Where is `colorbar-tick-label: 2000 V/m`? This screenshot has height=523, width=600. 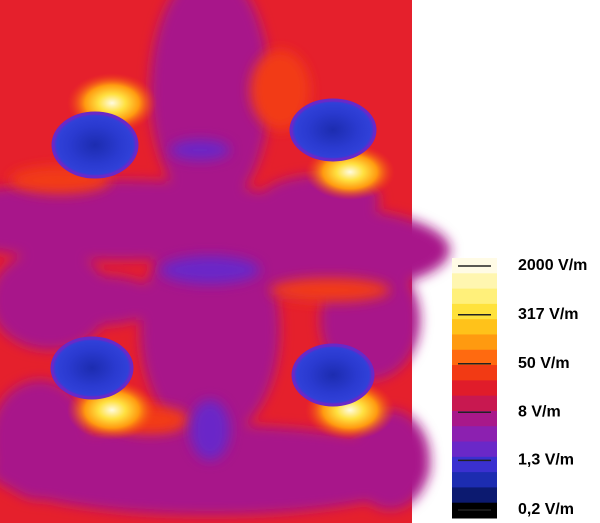 colorbar-tick-label: 2000 V/m is located at coordinates (552, 265).